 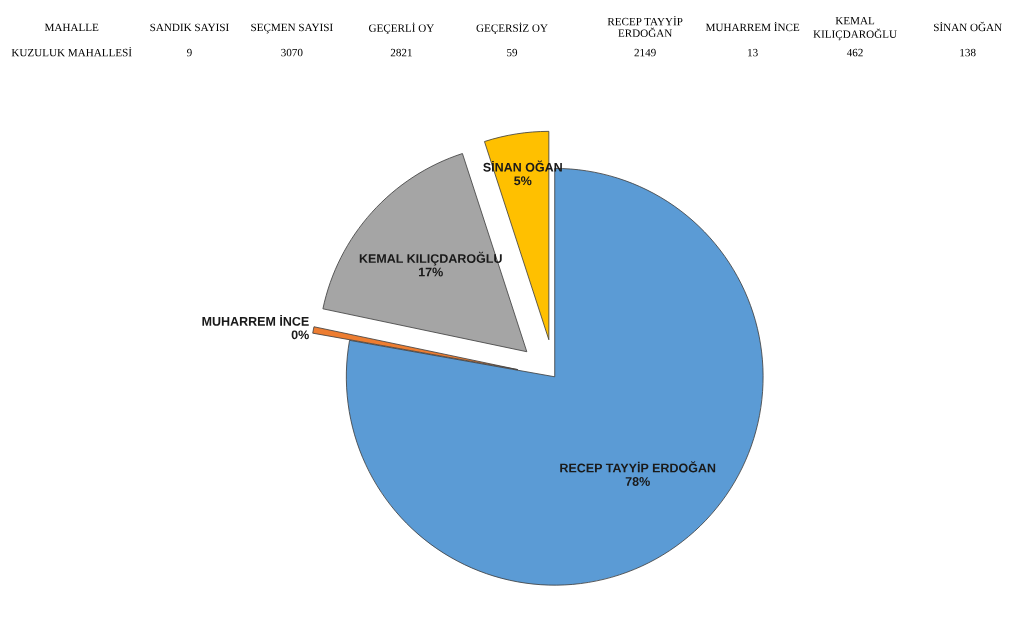 I want to click on text: SANDIK SAYISI, so click(x=189, y=27).